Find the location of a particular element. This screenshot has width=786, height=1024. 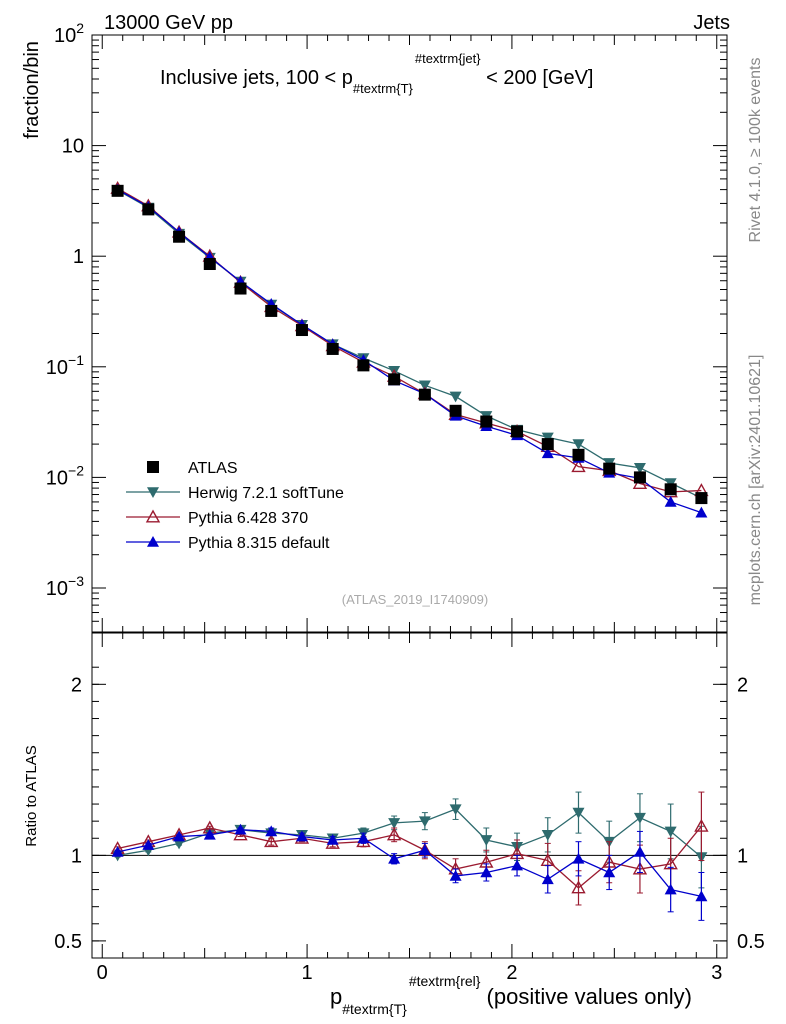

header-right: Jets is located at coordinates (711, 23).